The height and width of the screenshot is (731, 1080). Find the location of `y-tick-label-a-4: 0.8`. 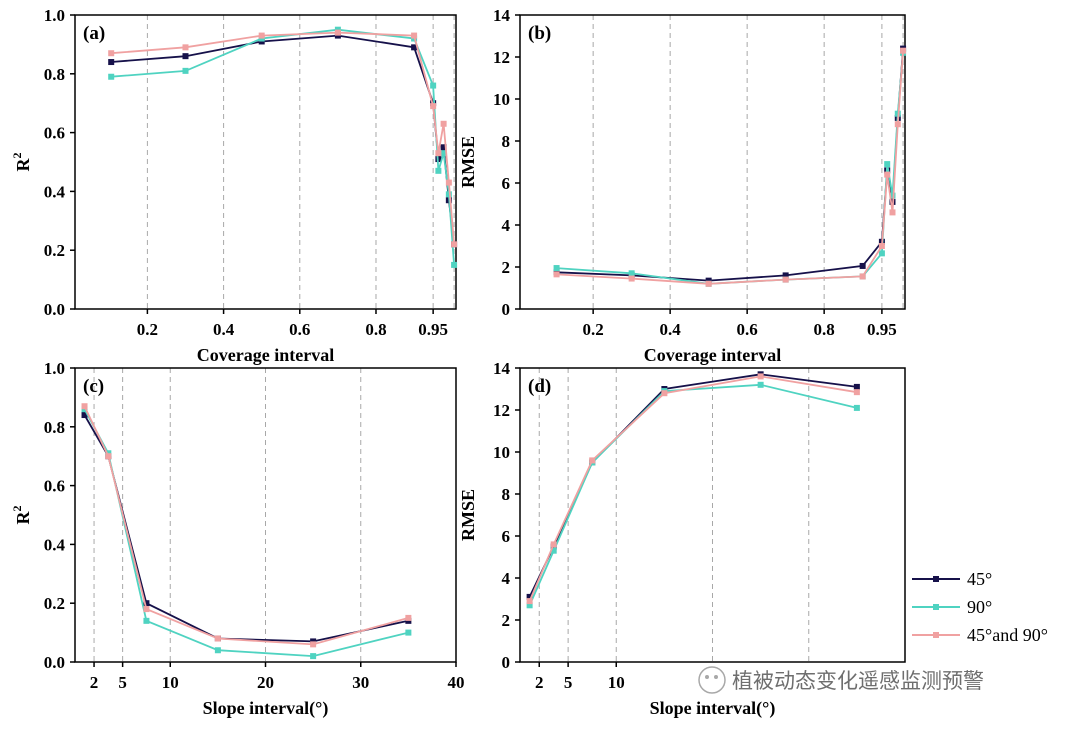

y-tick-label-a-4: 0.8 is located at coordinates (54, 74).